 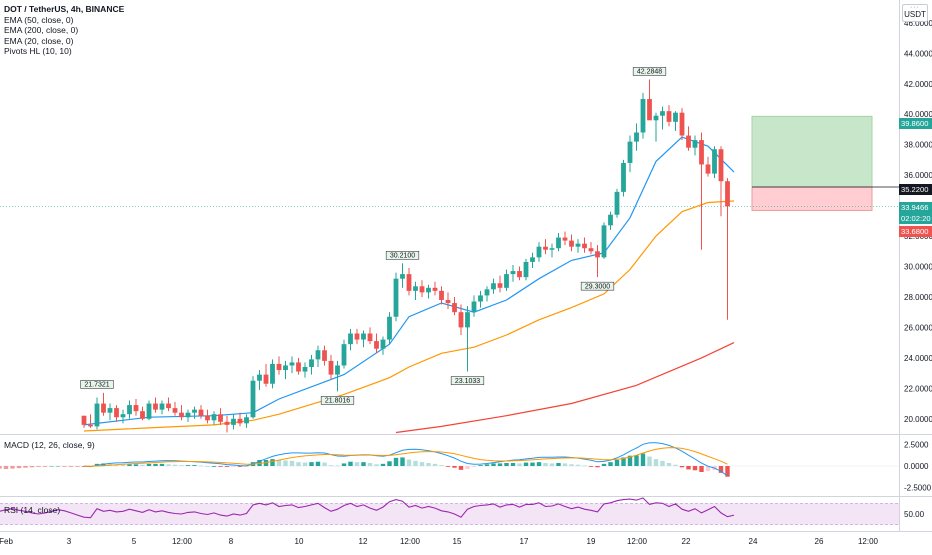 What do you see at coordinates (64, 9) in the screenshot?
I see `legend-symbol: DOT / TetherUS, 4h, BINANCE` at bounding box center [64, 9].